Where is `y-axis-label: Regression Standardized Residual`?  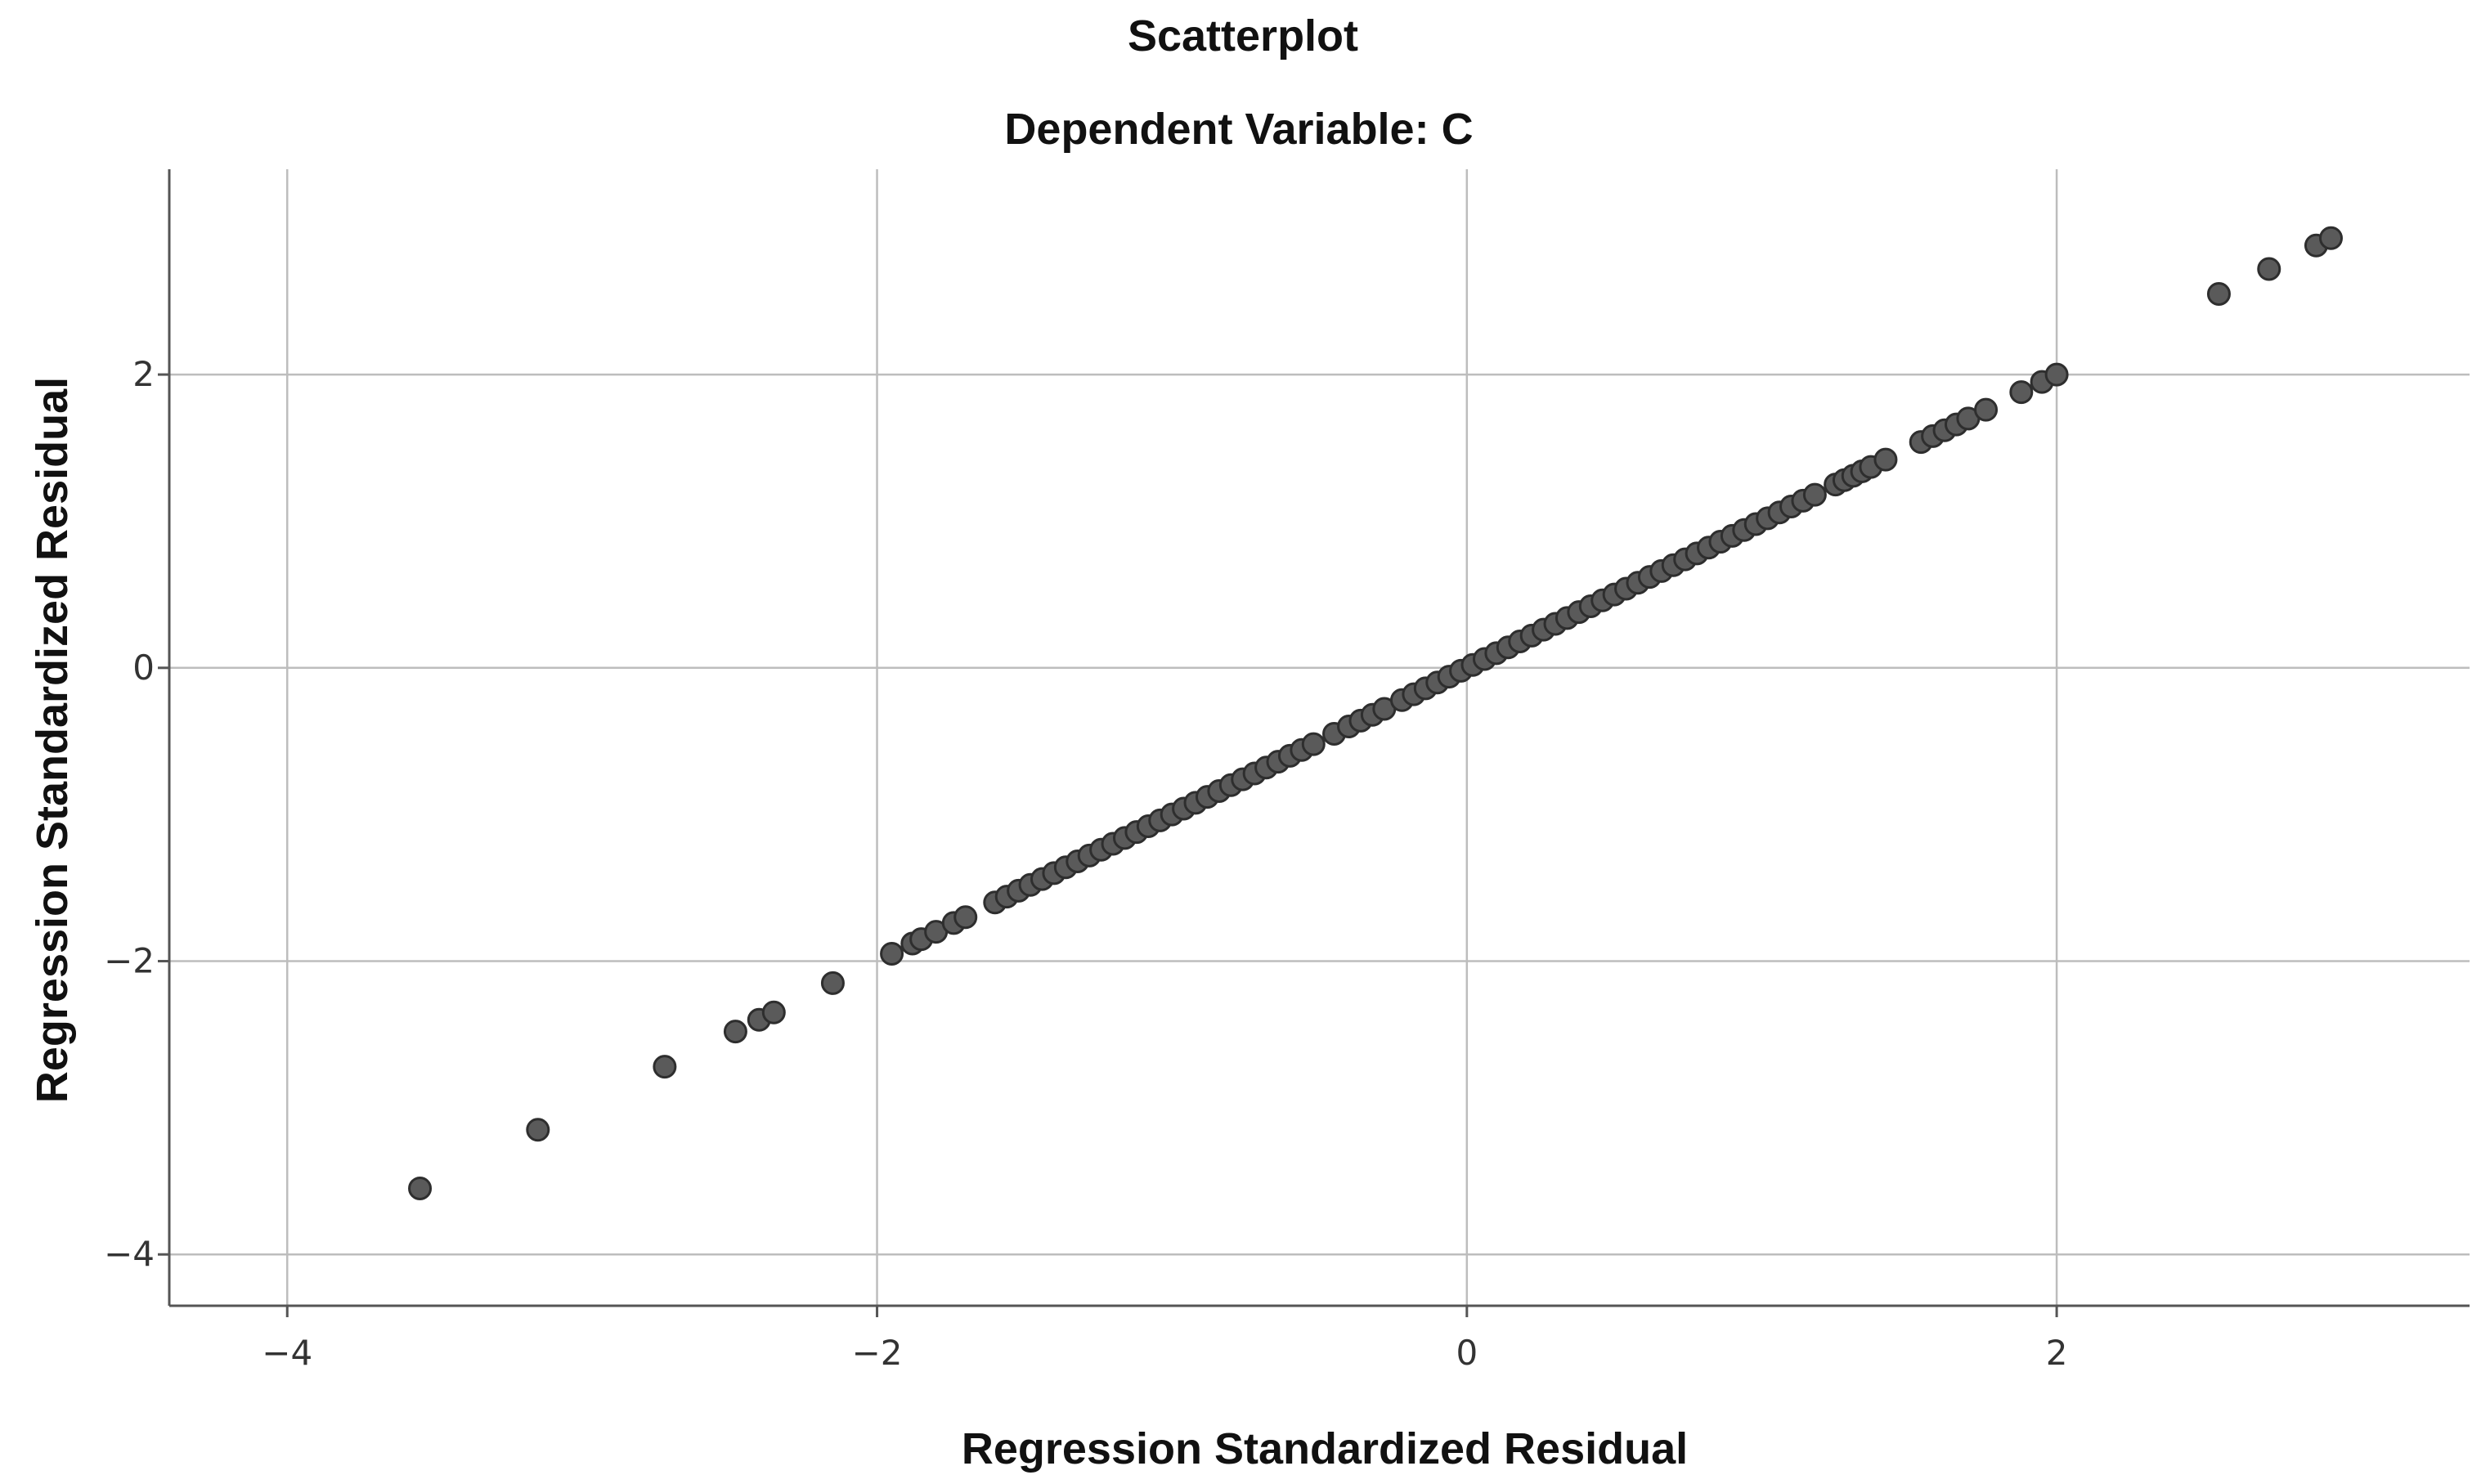 y-axis-label: Regression Standardized Residual is located at coordinates (53, 740).